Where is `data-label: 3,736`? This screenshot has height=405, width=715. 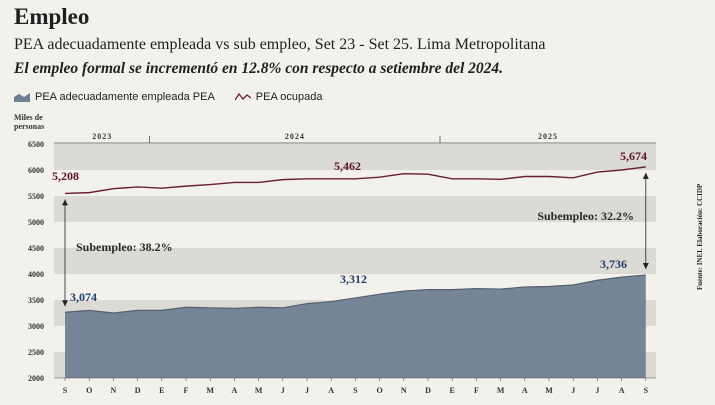 data-label: 3,736 is located at coordinates (613, 264).